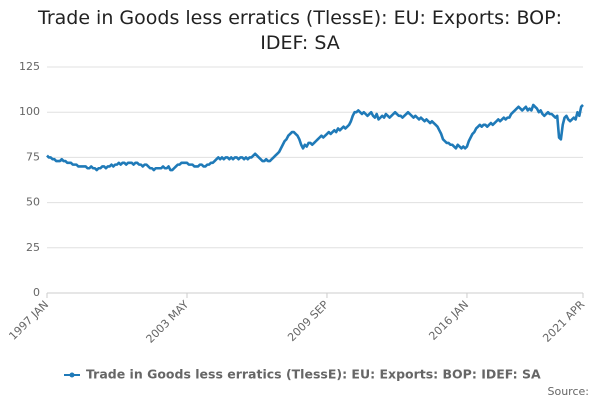 The height and width of the screenshot is (400, 600). What do you see at coordinates (36, 292) in the screenshot?
I see `y-tick-label: 0` at bounding box center [36, 292].